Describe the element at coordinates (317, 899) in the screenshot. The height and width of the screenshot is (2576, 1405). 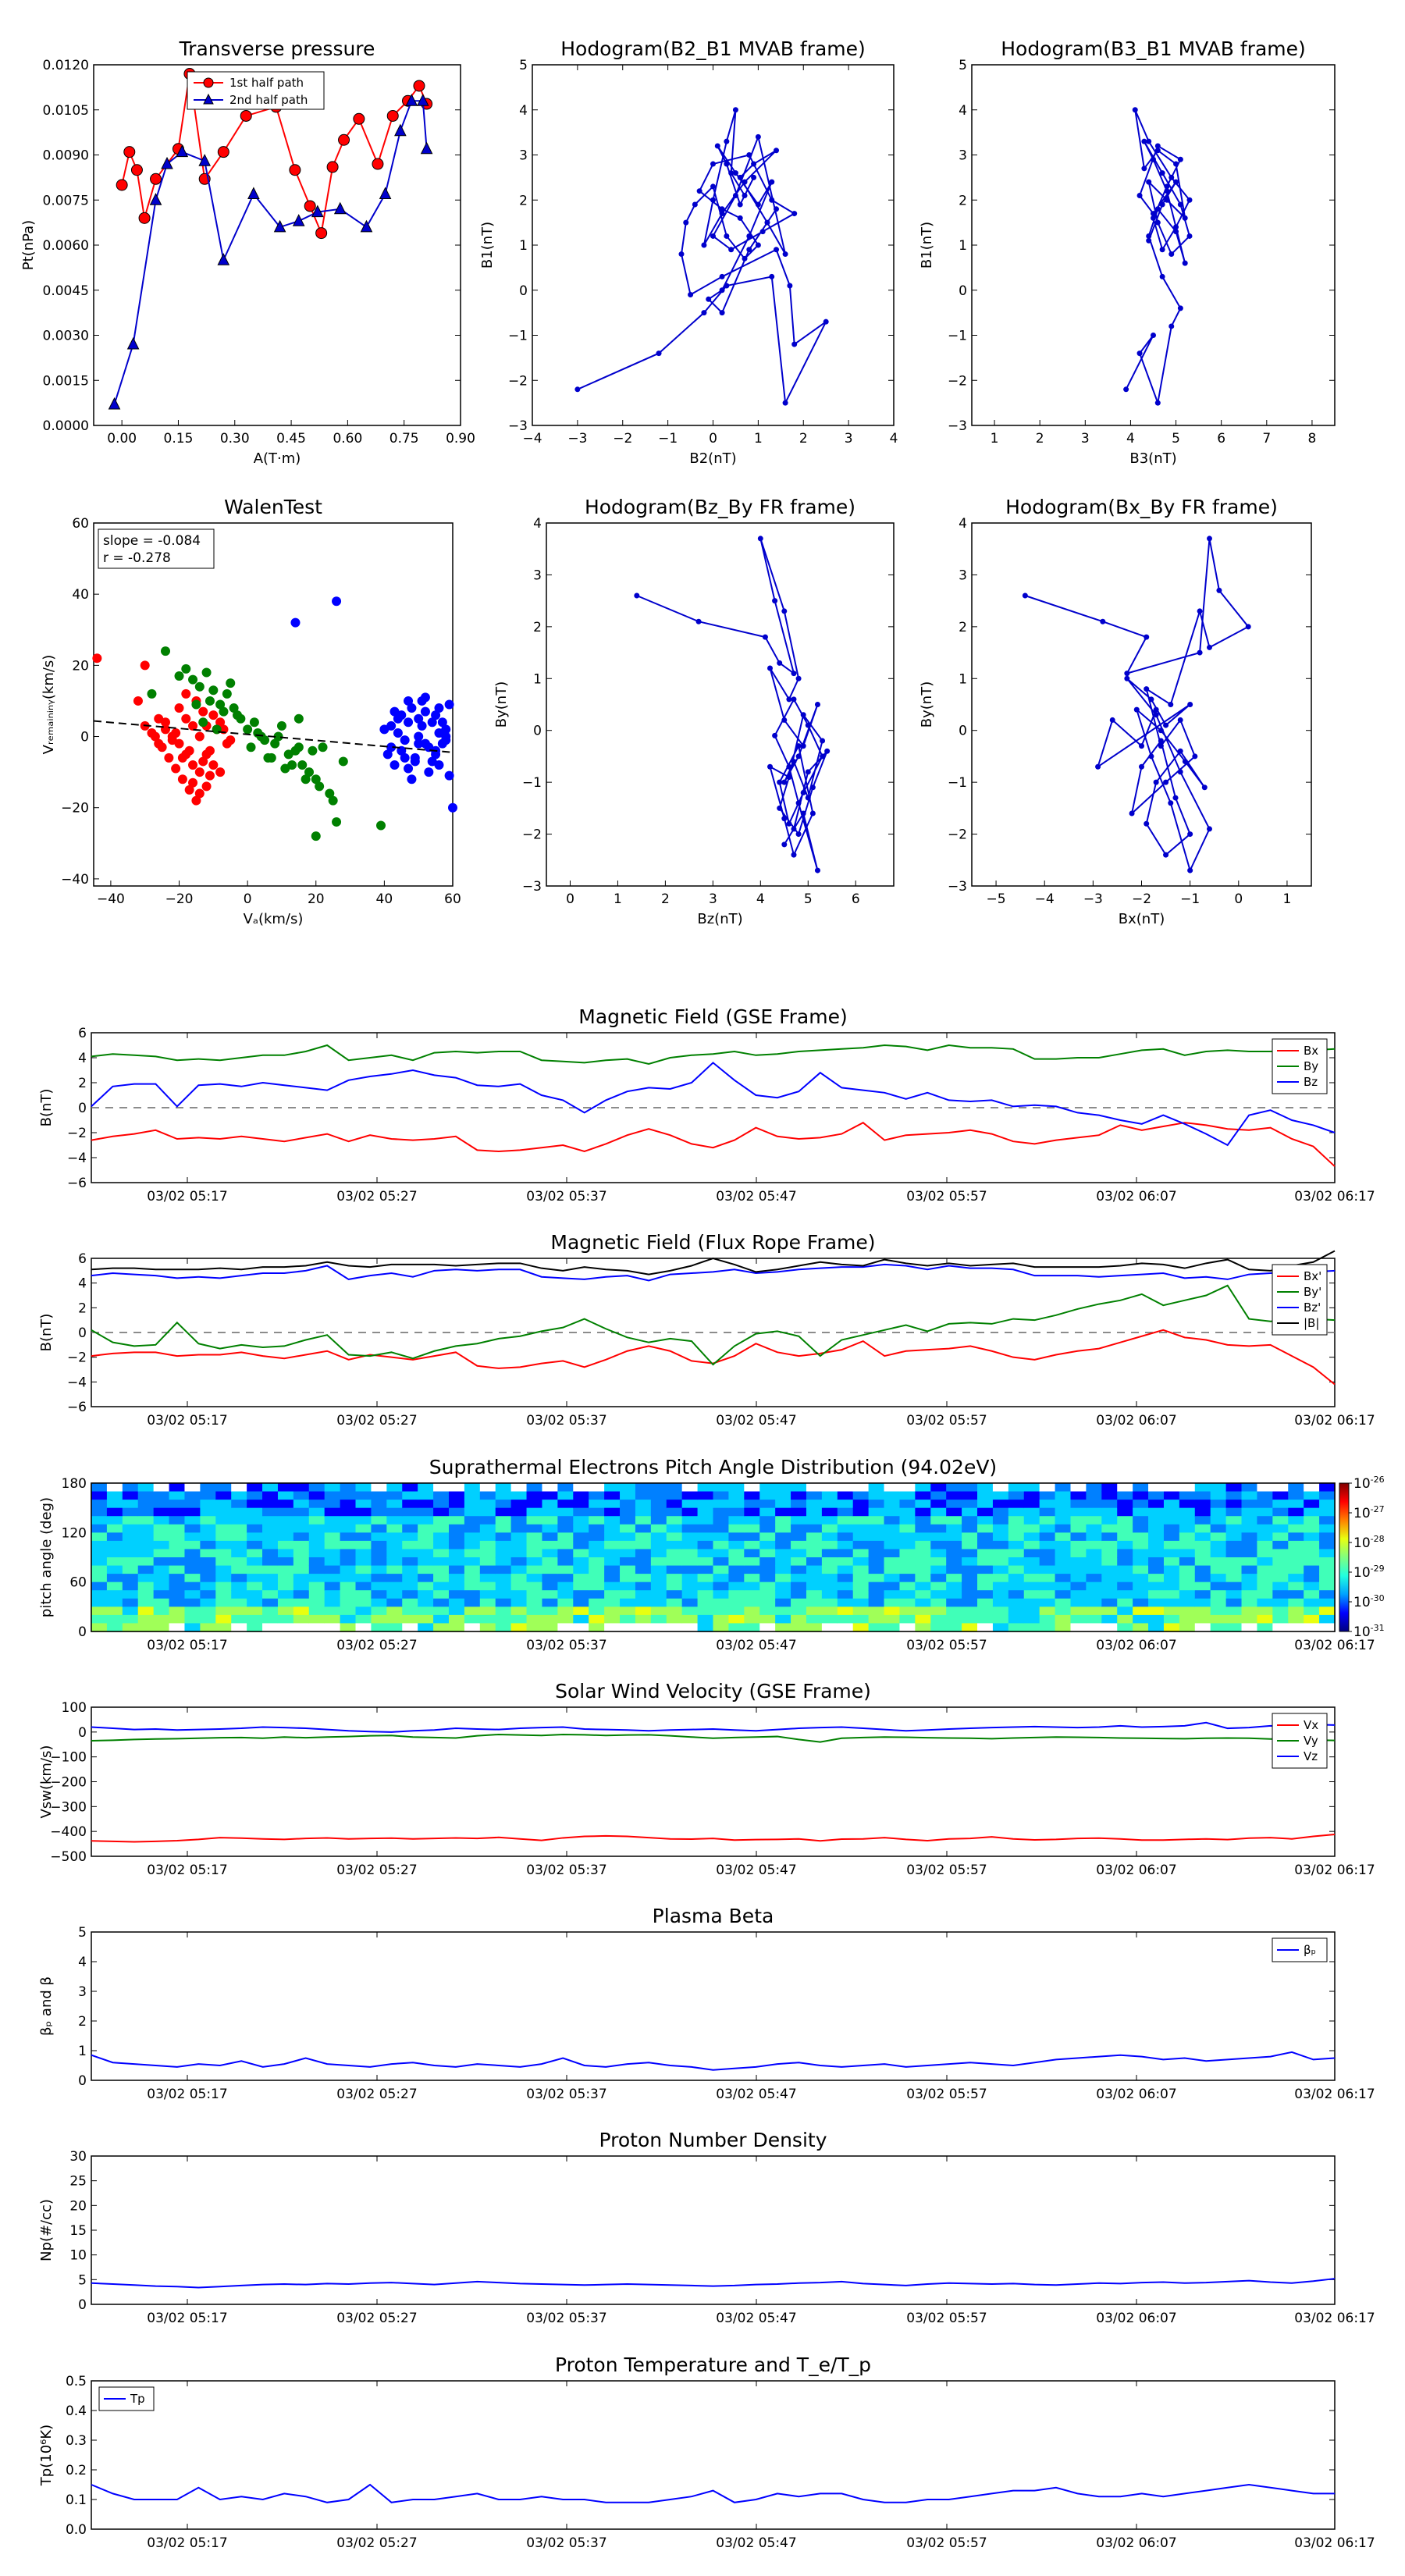
I see `x-tick-label: 20` at that location.